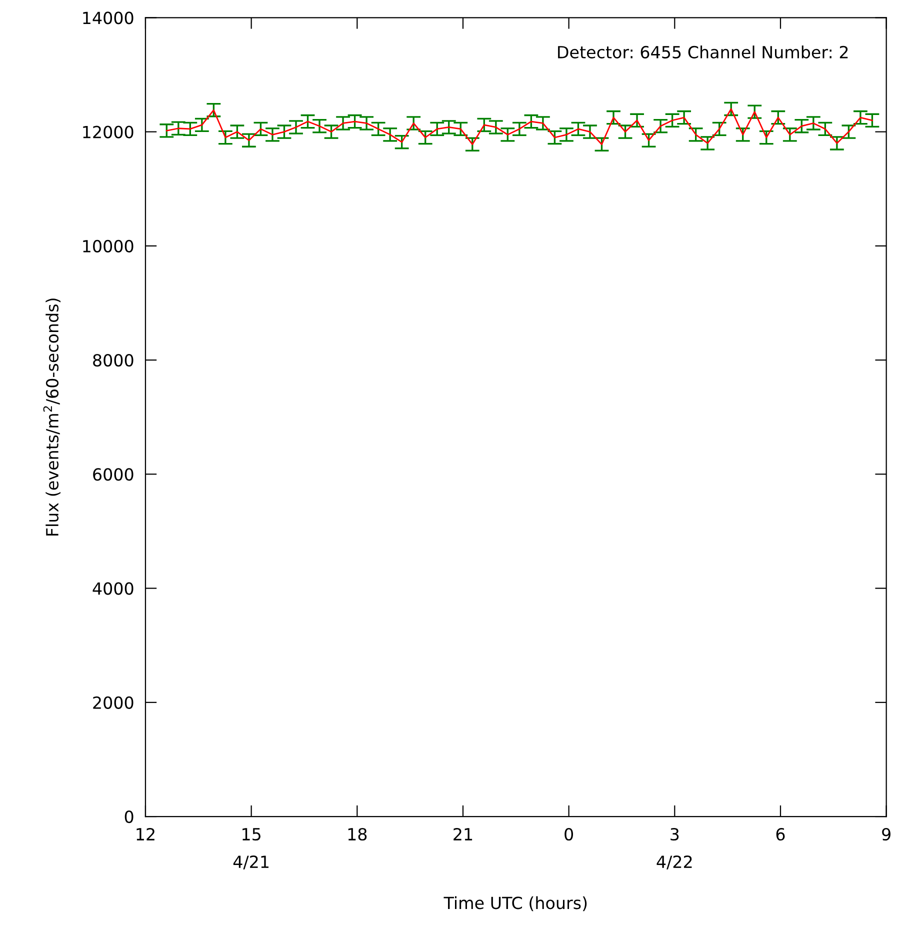 The width and height of the screenshot is (898, 930). Describe the element at coordinates (357, 834) in the screenshot. I see `x-tick-label: 18` at that location.